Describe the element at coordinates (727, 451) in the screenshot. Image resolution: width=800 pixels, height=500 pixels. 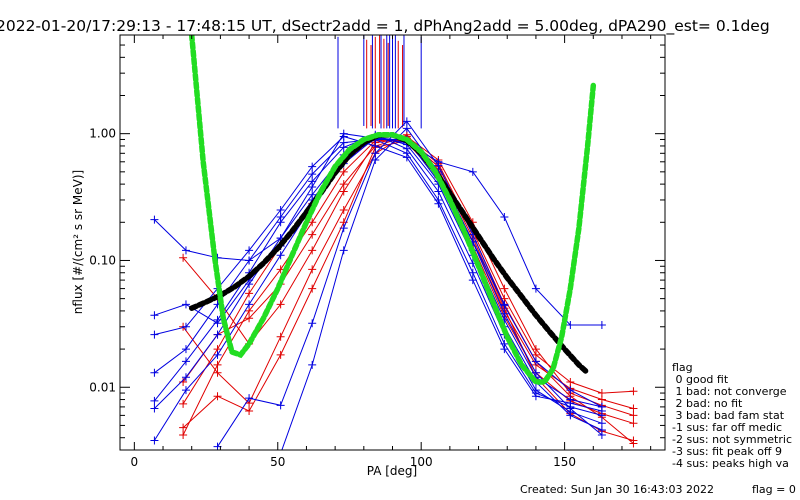
I see `legend-entry: -3 sus: fit peak off 9` at that location.